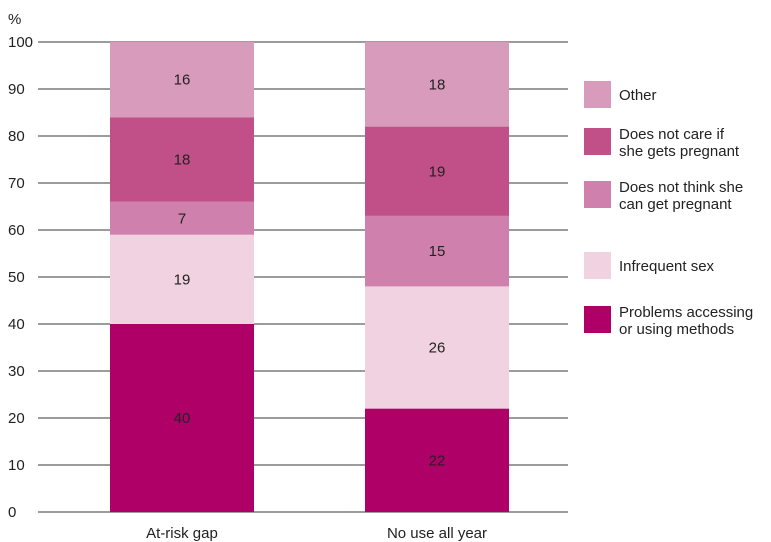 The height and width of the screenshot is (542, 771). Describe the element at coordinates (16, 230) in the screenshot. I see `y-tick-label: 60` at that location.